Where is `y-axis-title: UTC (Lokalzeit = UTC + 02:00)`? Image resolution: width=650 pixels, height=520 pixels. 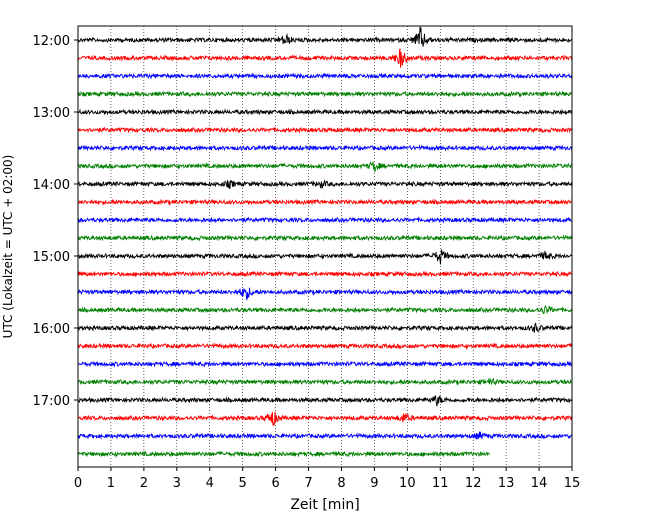
y-axis-title: UTC (Lokalzeit = UTC + 02:00) is located at coordinates (8, 247).